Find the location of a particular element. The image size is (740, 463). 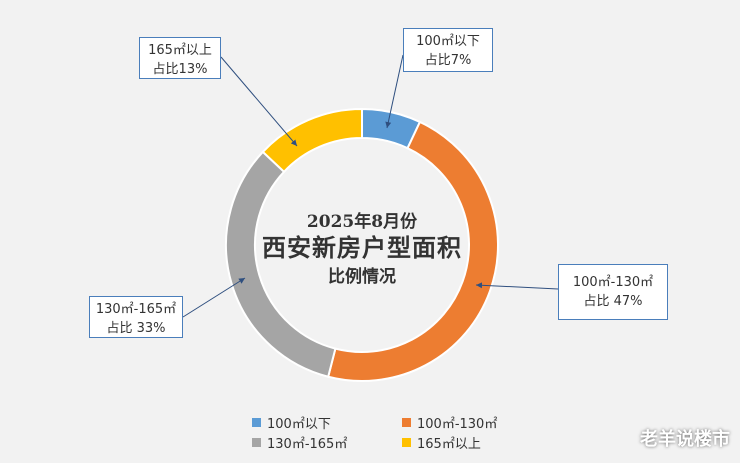

data-label-name: 100㎡以下 is located at coordinates (448, 41).